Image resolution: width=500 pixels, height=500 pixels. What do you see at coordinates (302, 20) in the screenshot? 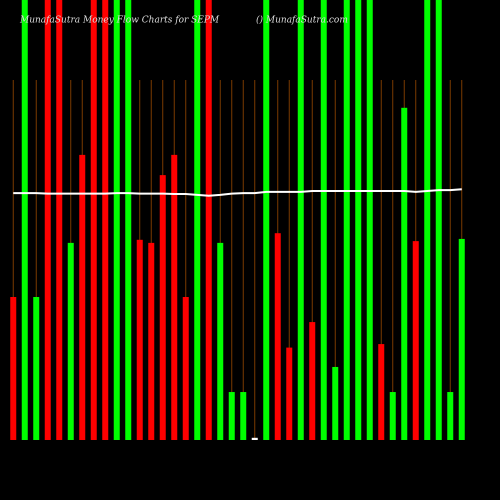
I see `chart-subtitle: () MunafaSutra.com` at bounding box center [302, 20].